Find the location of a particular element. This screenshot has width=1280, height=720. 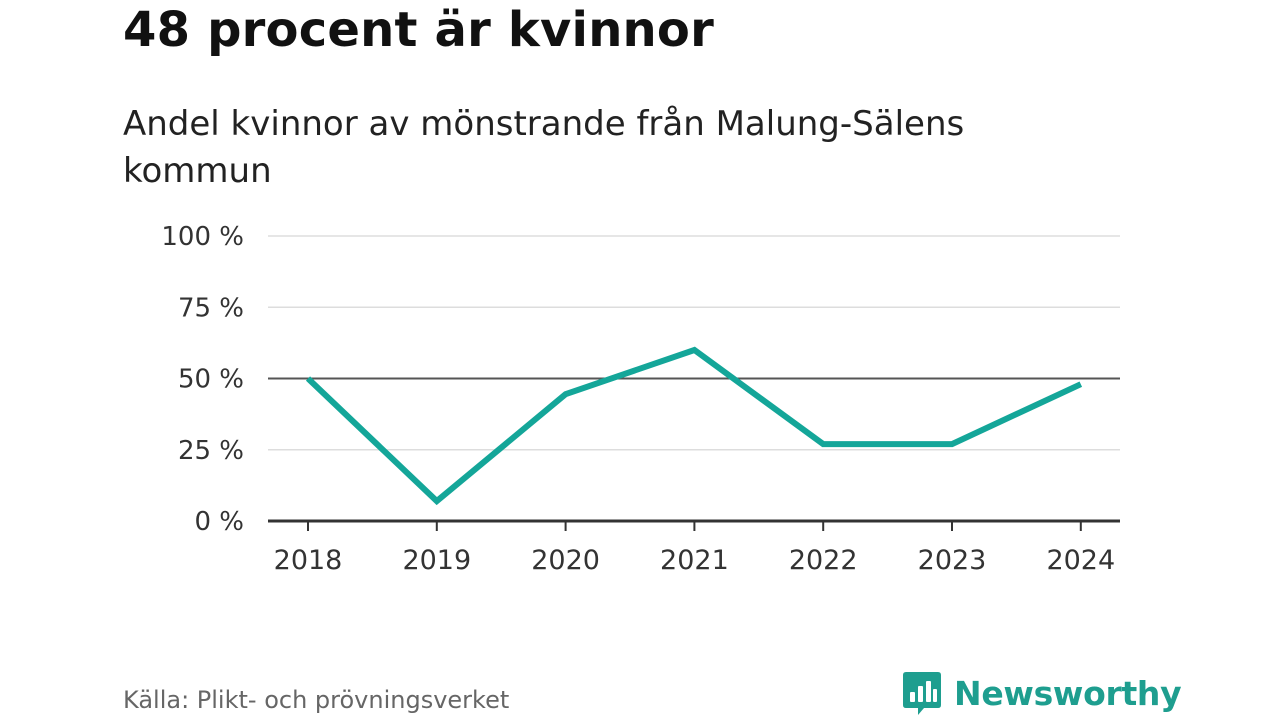

x-tick-label: 2024 is located at coordinates (1080, 560).